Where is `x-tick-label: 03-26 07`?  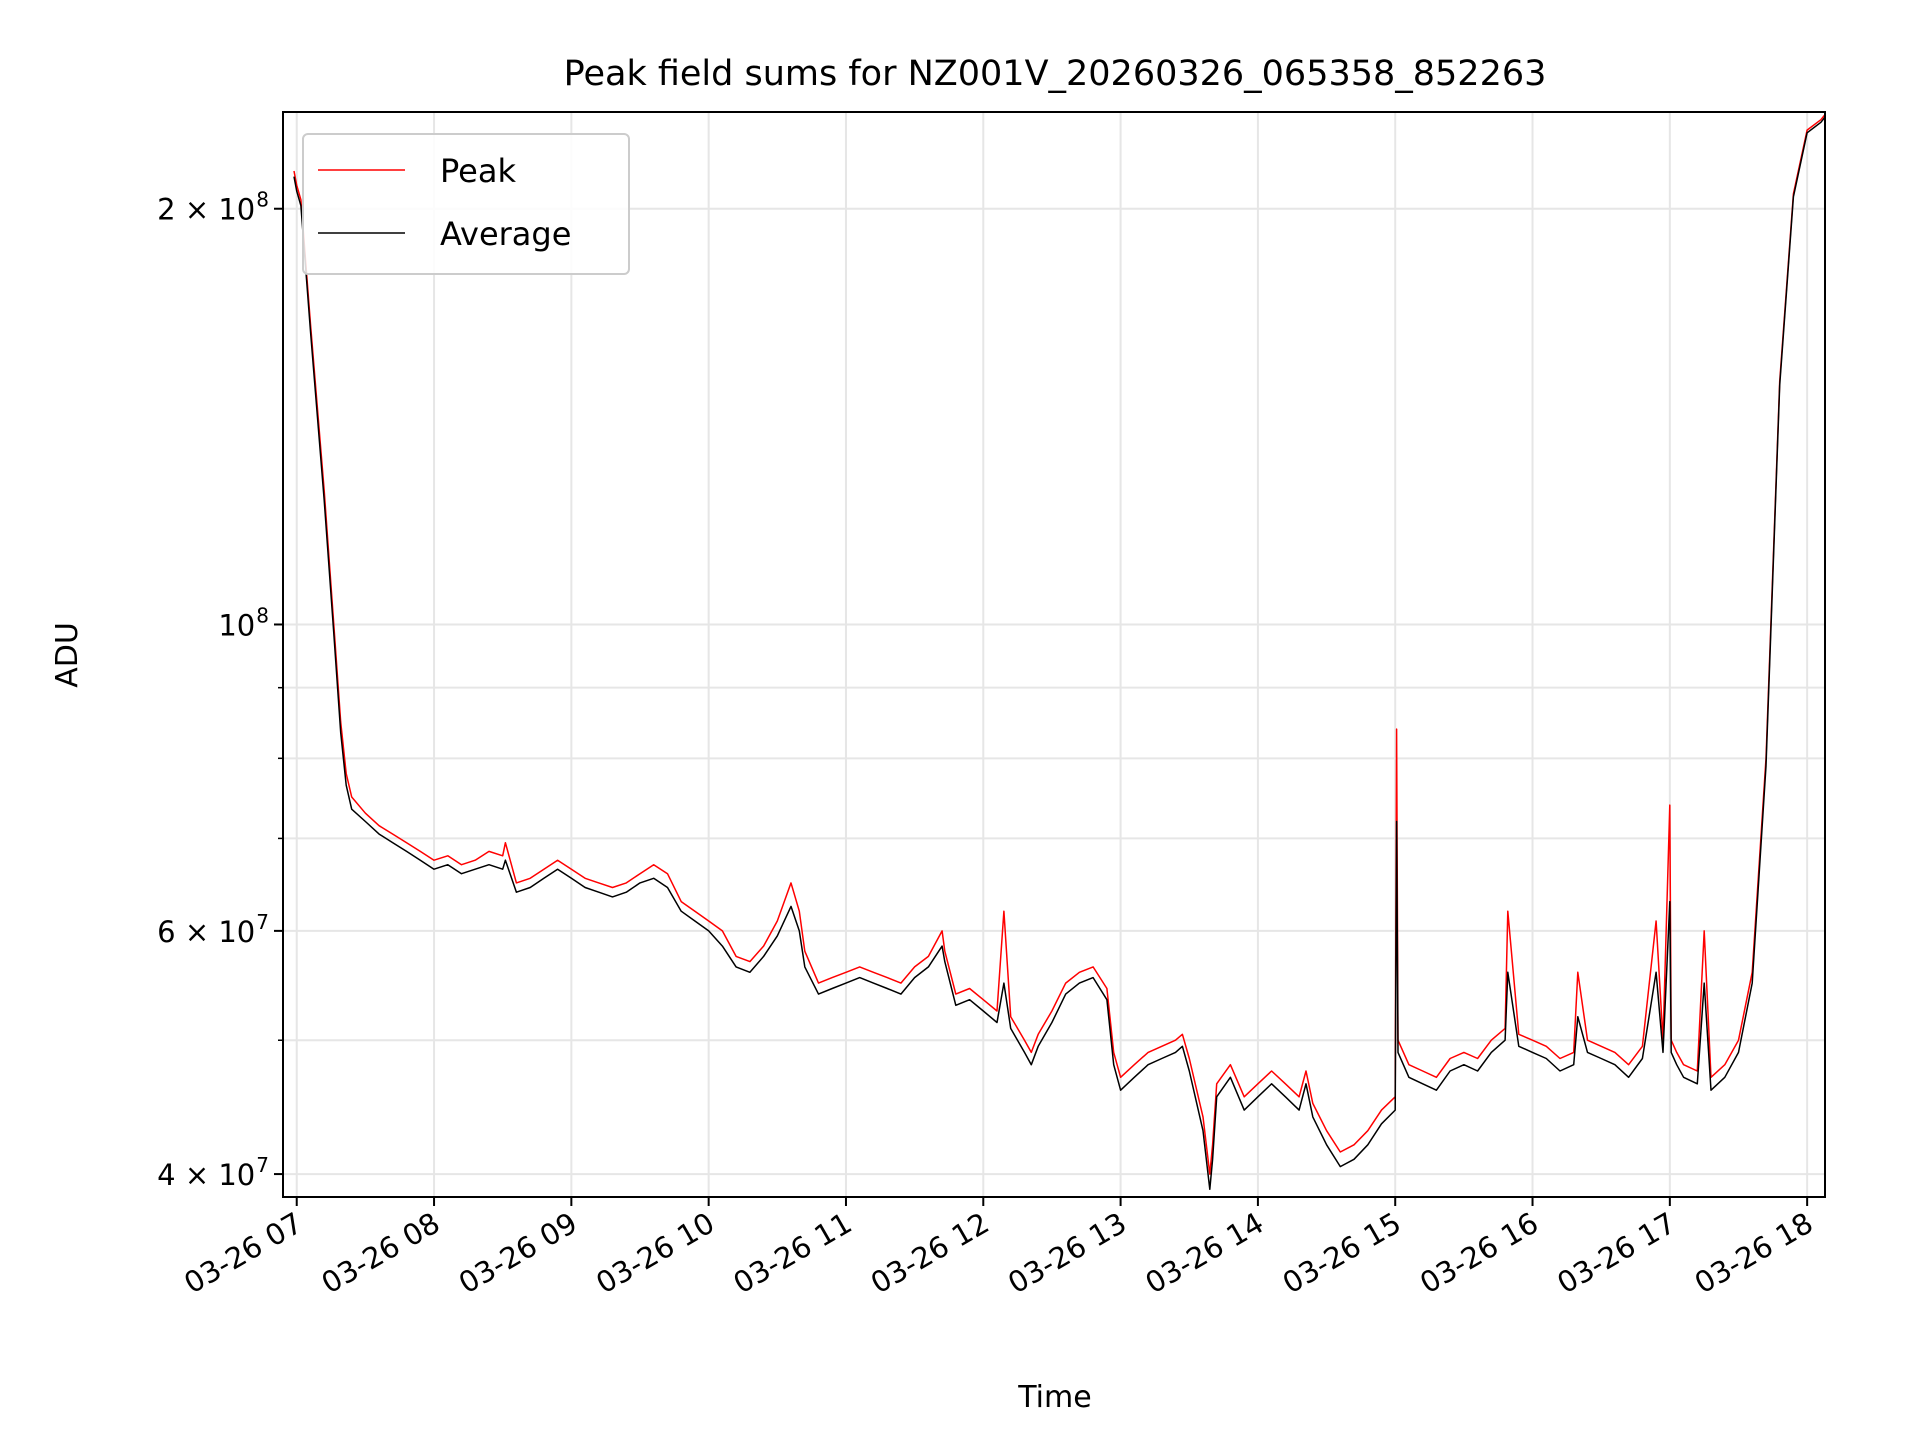
x-tick-label: 03-26 07 is located at coordinates (243, 1253).